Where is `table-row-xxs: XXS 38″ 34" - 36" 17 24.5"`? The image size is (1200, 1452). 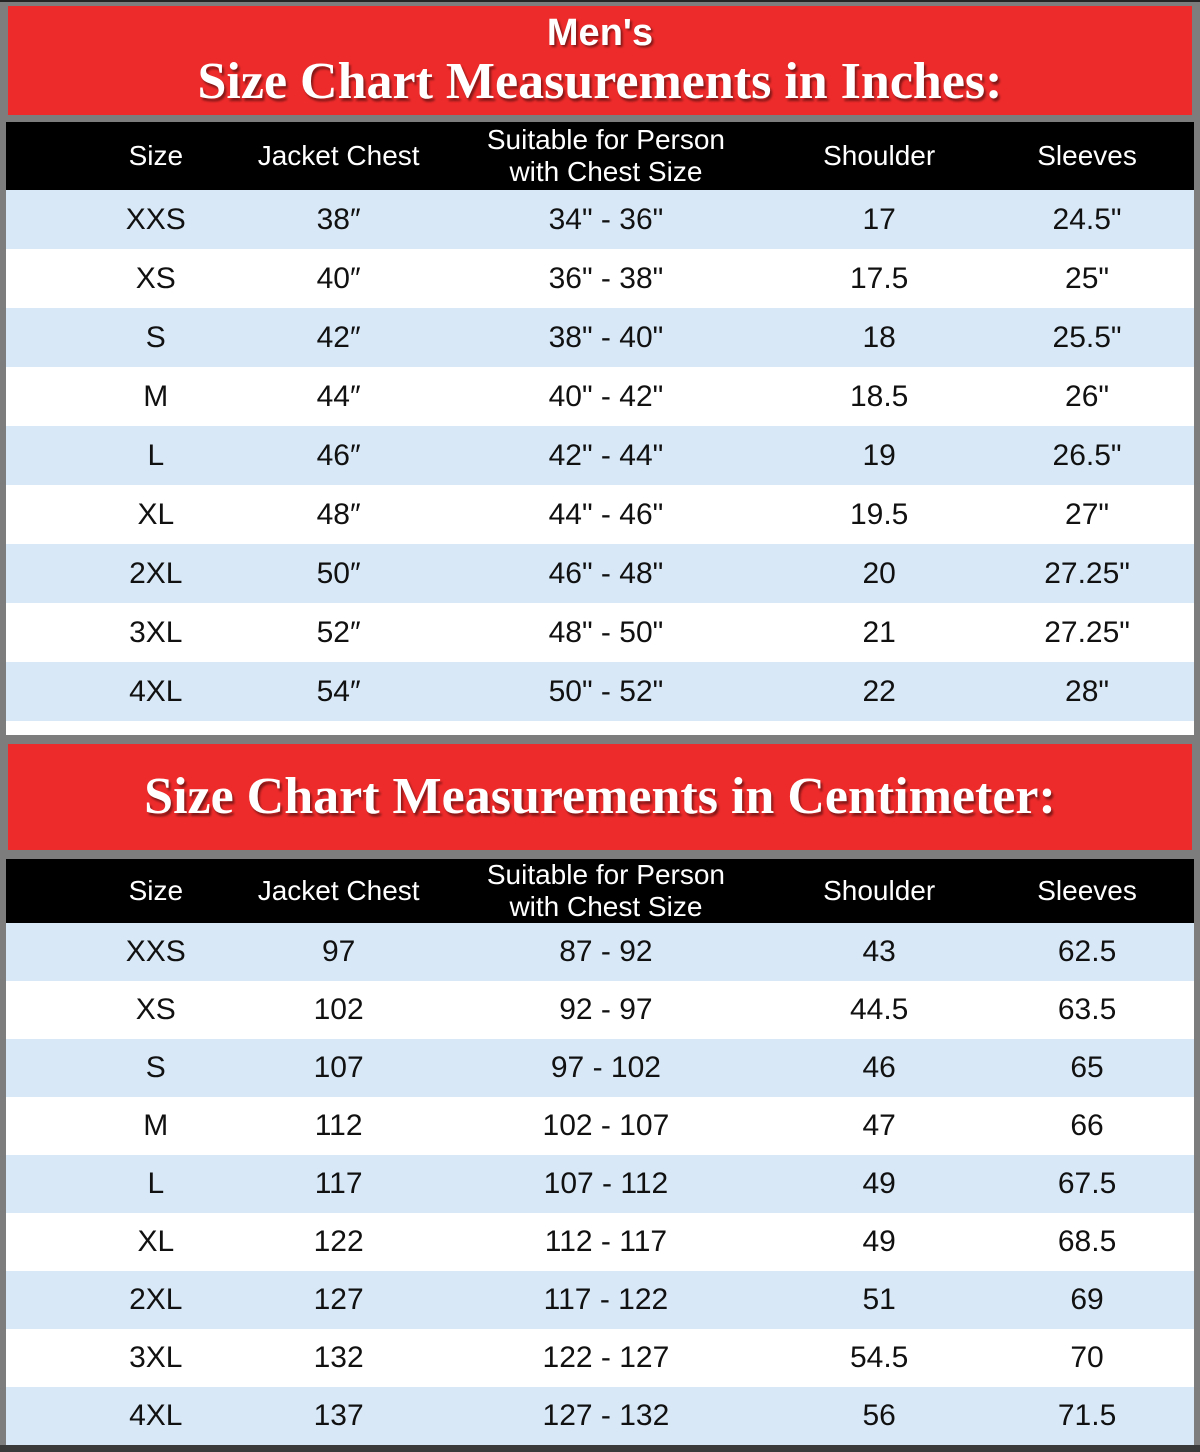 table-row-xxs: XXS 38″ 34" - 36" 17 24.5" is located at coordinates (600, 220).